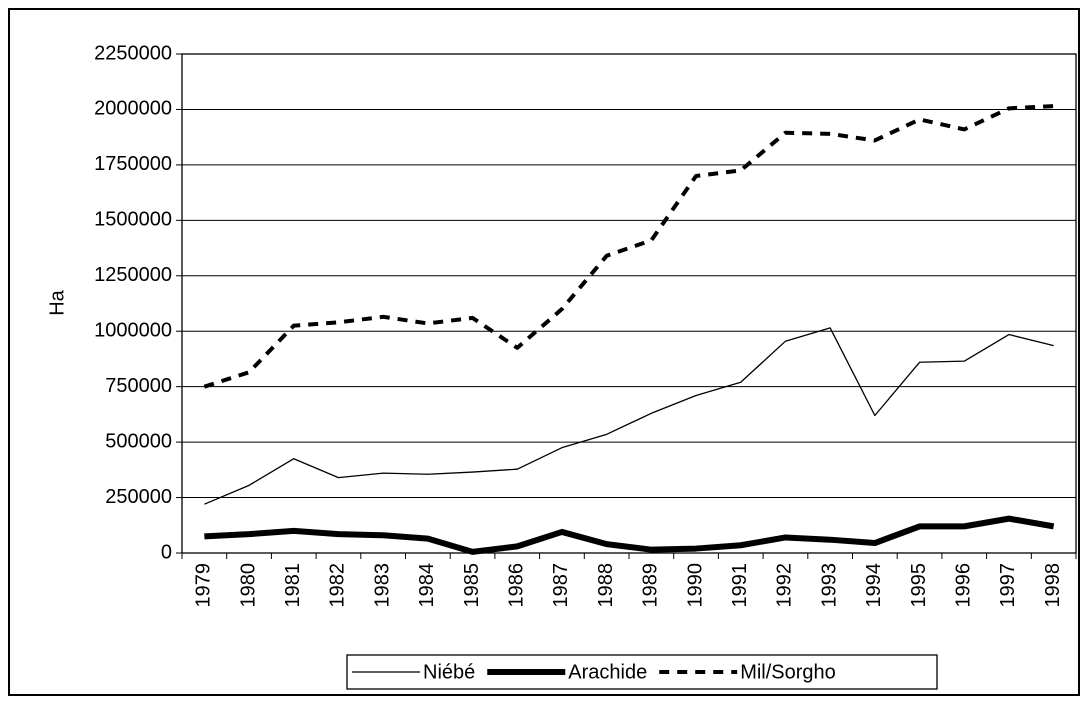  I want to click on y-tick-label: 1500000, so click(133, 220).